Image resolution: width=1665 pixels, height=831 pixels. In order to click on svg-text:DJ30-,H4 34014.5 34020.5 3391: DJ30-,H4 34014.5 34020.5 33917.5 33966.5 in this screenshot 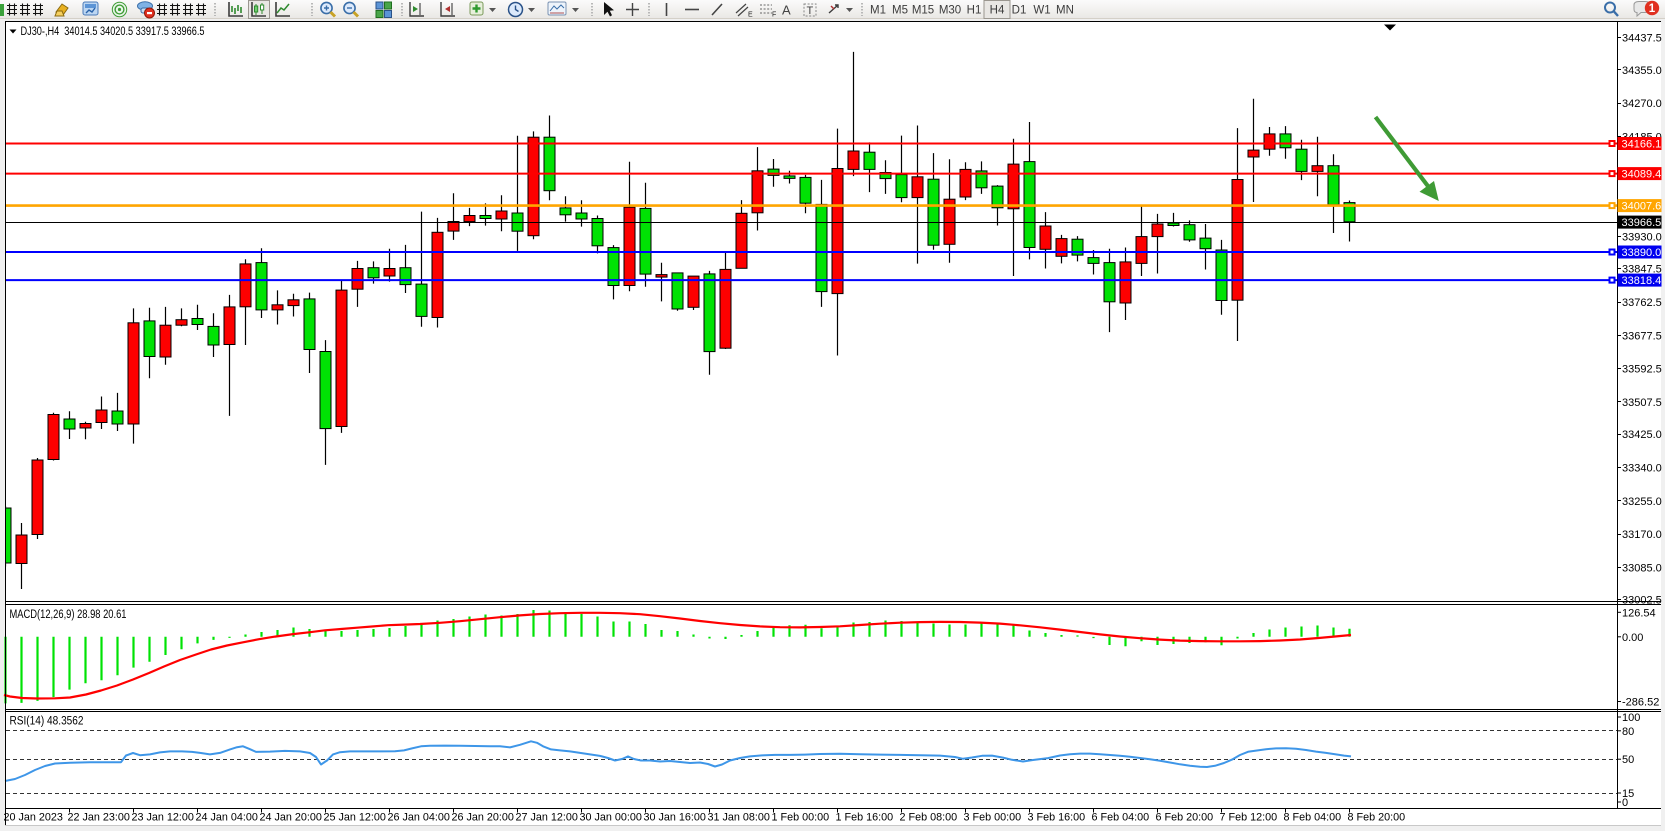, I will do `click(113, 32)`.